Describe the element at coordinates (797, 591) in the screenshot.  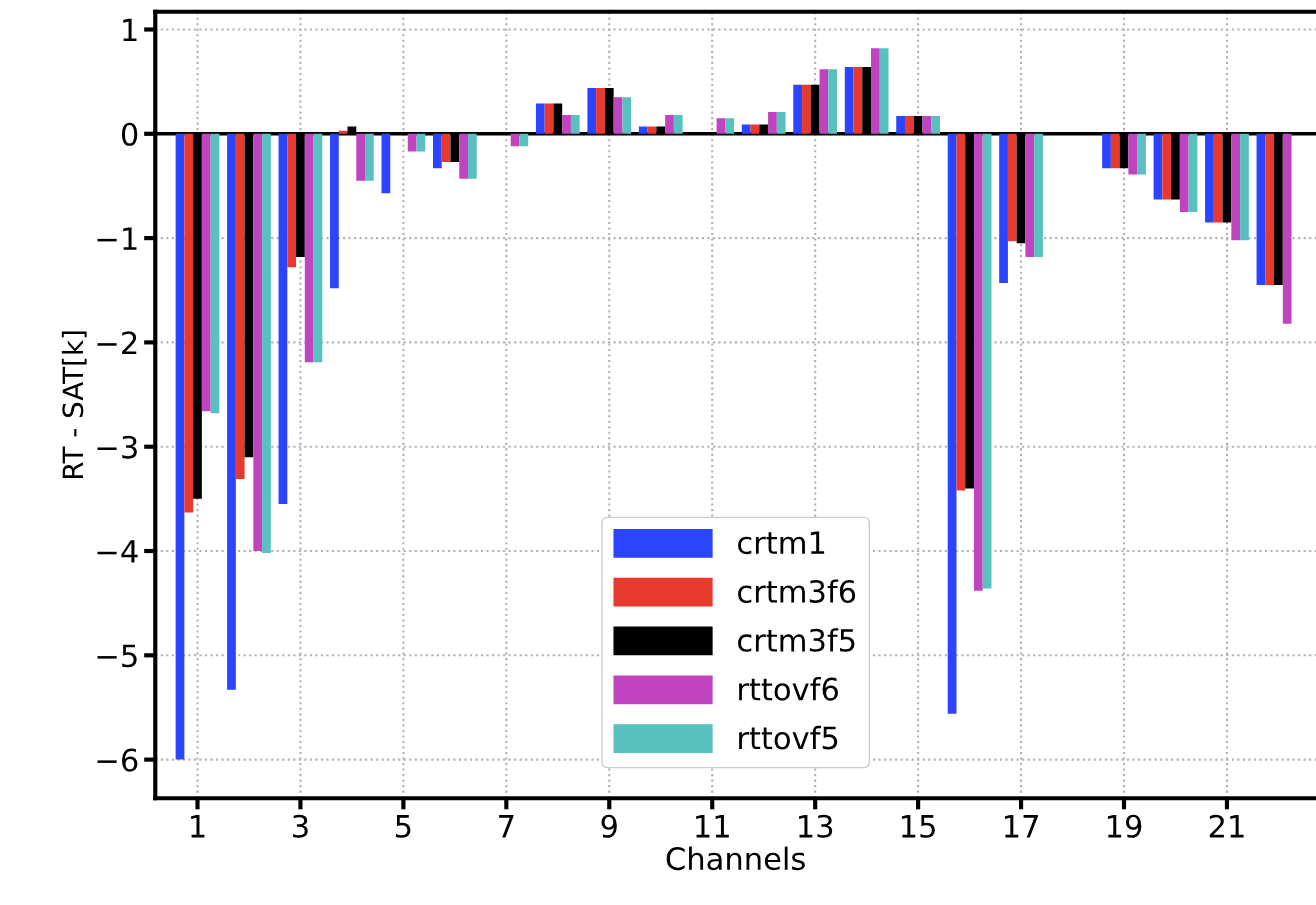
I see `legend-label: crtm3f6` at that location.